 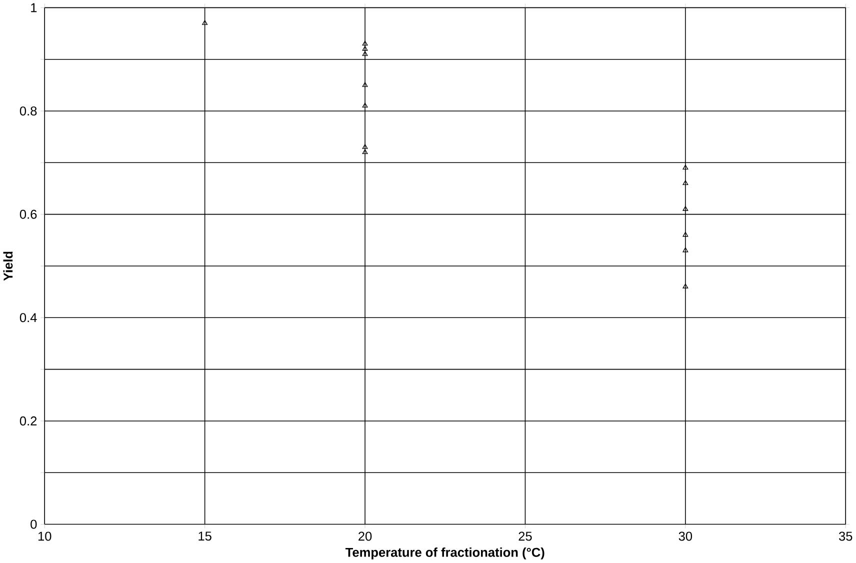 What do you see at coordinates (28, 317) in the screenshot?
I see `y-tick-label: 0.4` at bounding box center [28, 317].